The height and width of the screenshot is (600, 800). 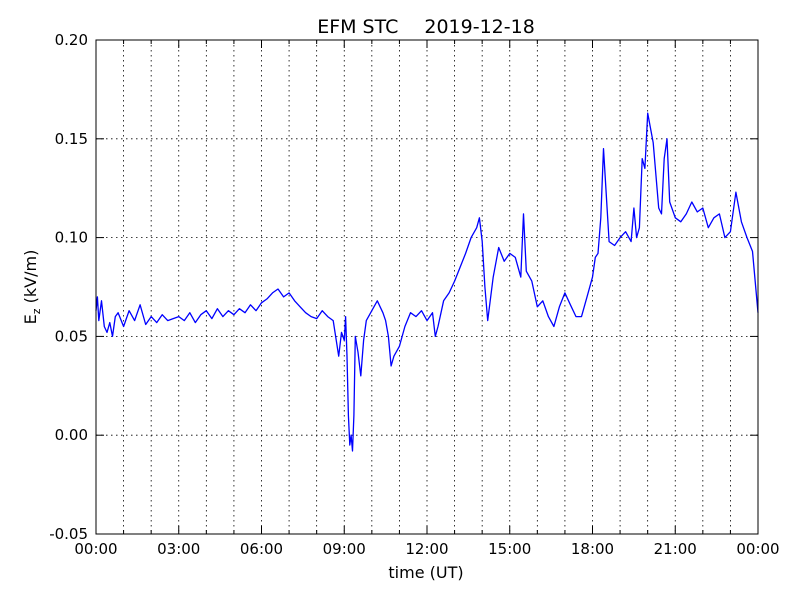 What do you see at coordinates (261, 549) in the screenshot?
I see `x-tick-label: 06:00` at bounding box center [261, 549].